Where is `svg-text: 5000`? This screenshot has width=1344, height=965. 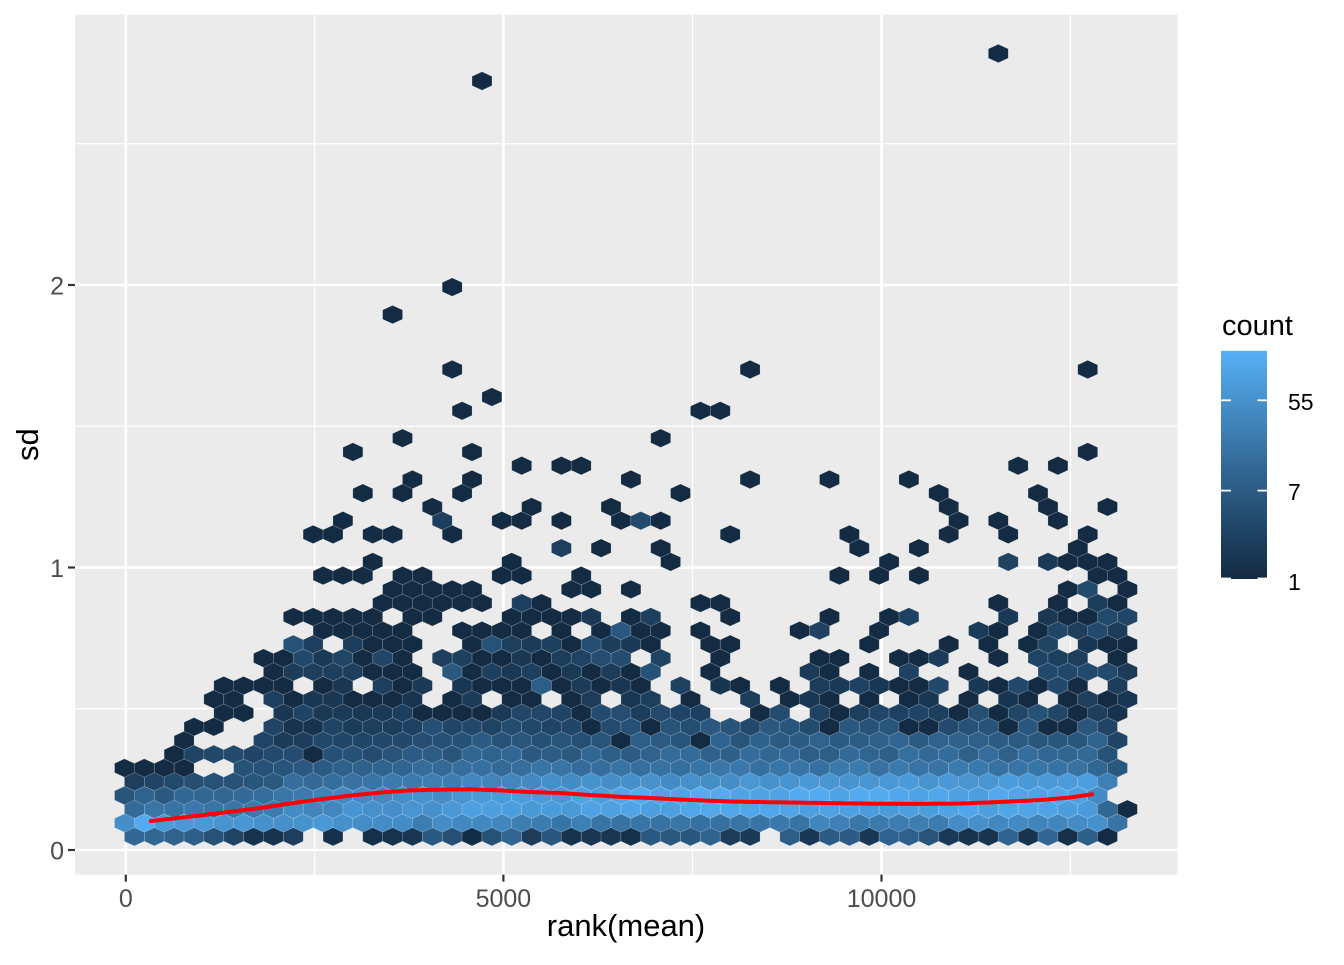 svg-text: 5000 is located at coordinates (504, 899).